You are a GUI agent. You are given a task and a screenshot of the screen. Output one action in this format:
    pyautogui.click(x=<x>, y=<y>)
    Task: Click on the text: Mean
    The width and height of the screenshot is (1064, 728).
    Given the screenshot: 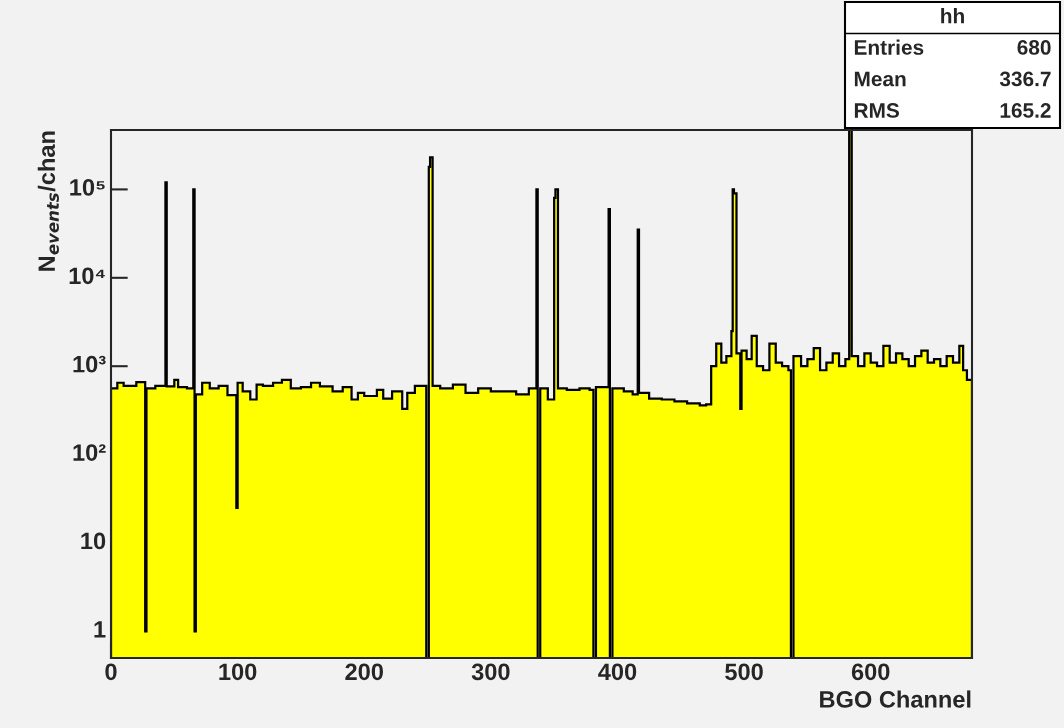 What is the action you would take?
    pyautogui.click(x=880, y=79)
    